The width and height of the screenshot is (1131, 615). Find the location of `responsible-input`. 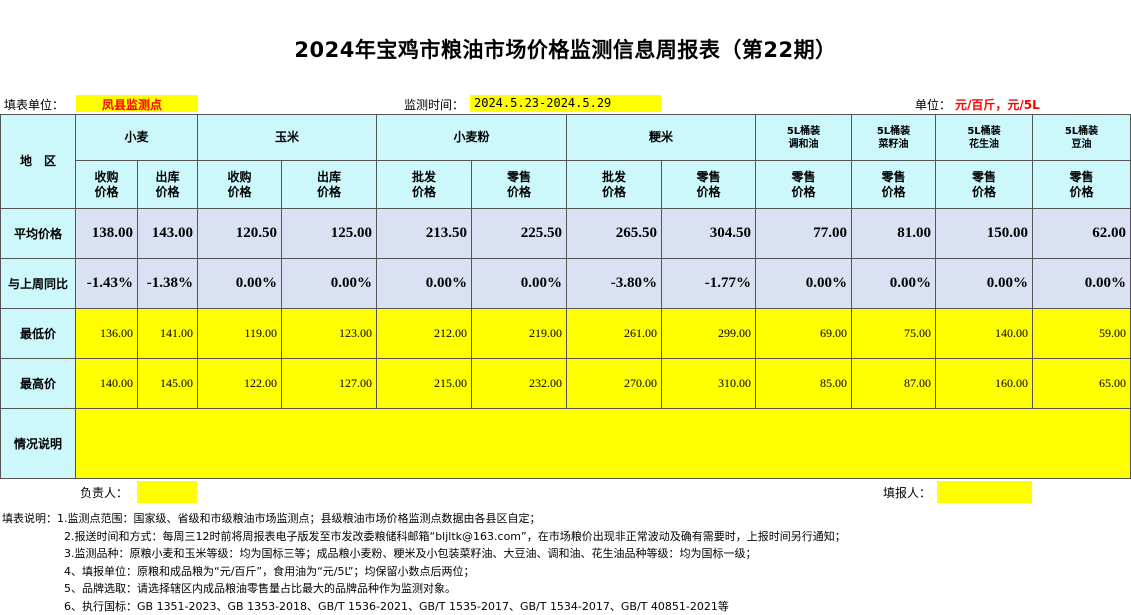

responsible-input is located at coordinates (167, 492).